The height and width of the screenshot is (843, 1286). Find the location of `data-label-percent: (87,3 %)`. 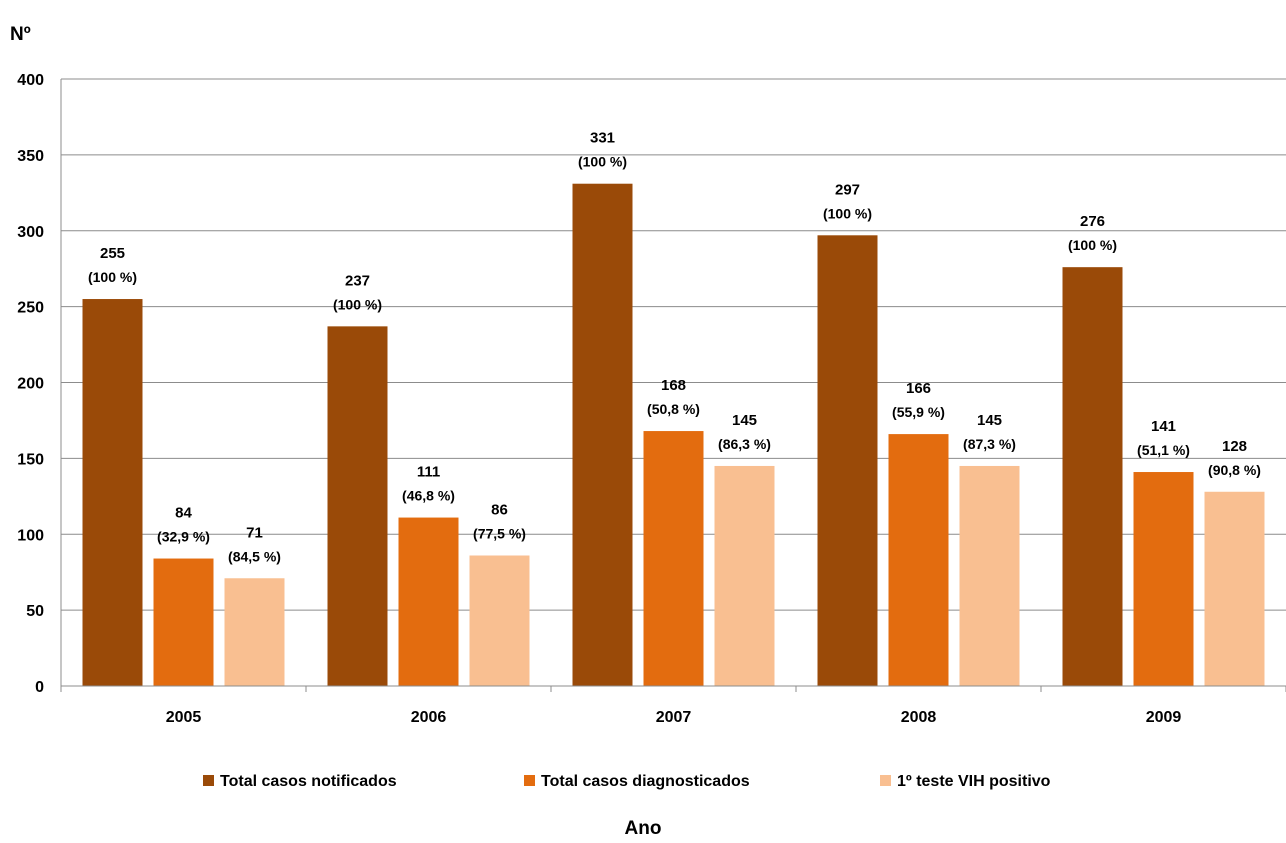

data-label-percent: (87,3 %) is located at coordinates (989, 444).